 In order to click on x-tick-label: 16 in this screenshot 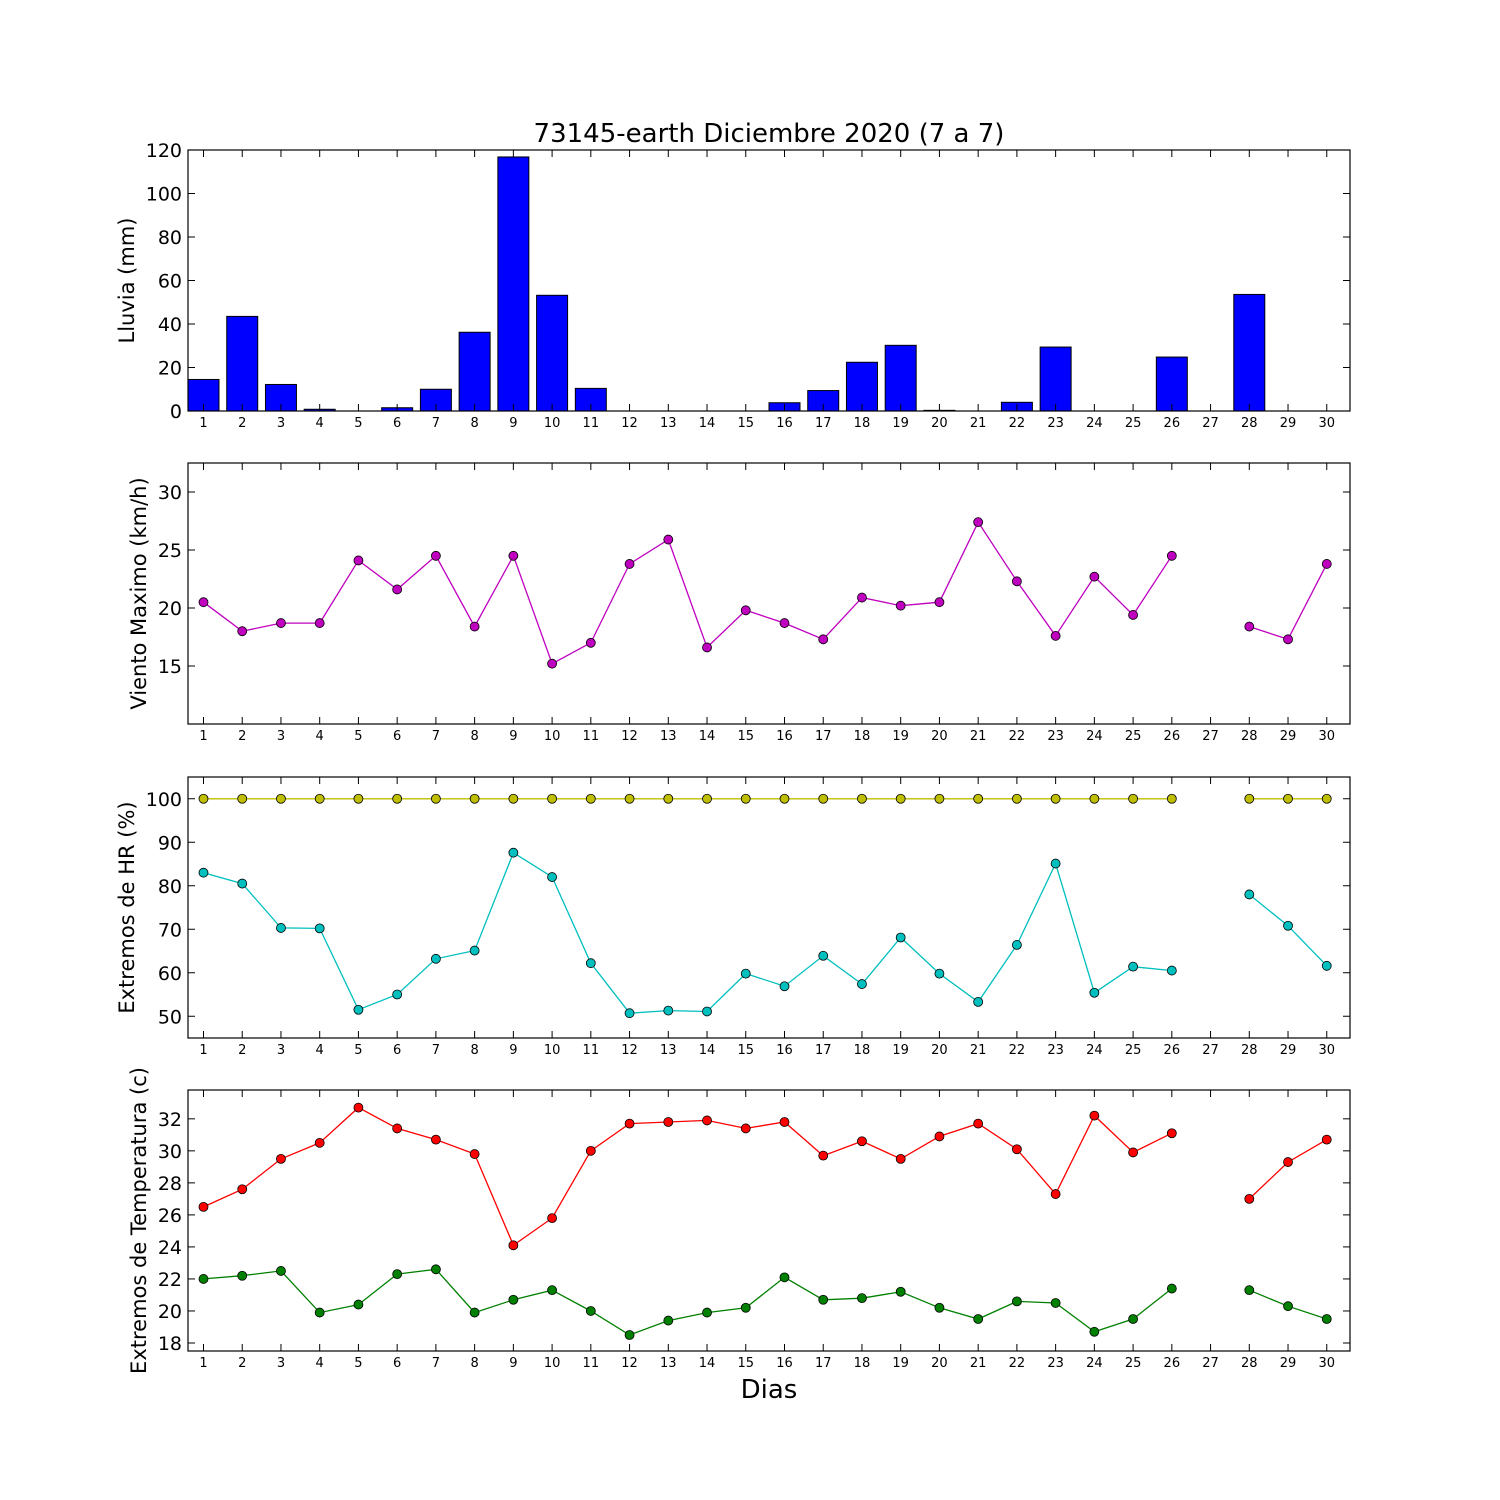, I will do `click(784, 1050)`.